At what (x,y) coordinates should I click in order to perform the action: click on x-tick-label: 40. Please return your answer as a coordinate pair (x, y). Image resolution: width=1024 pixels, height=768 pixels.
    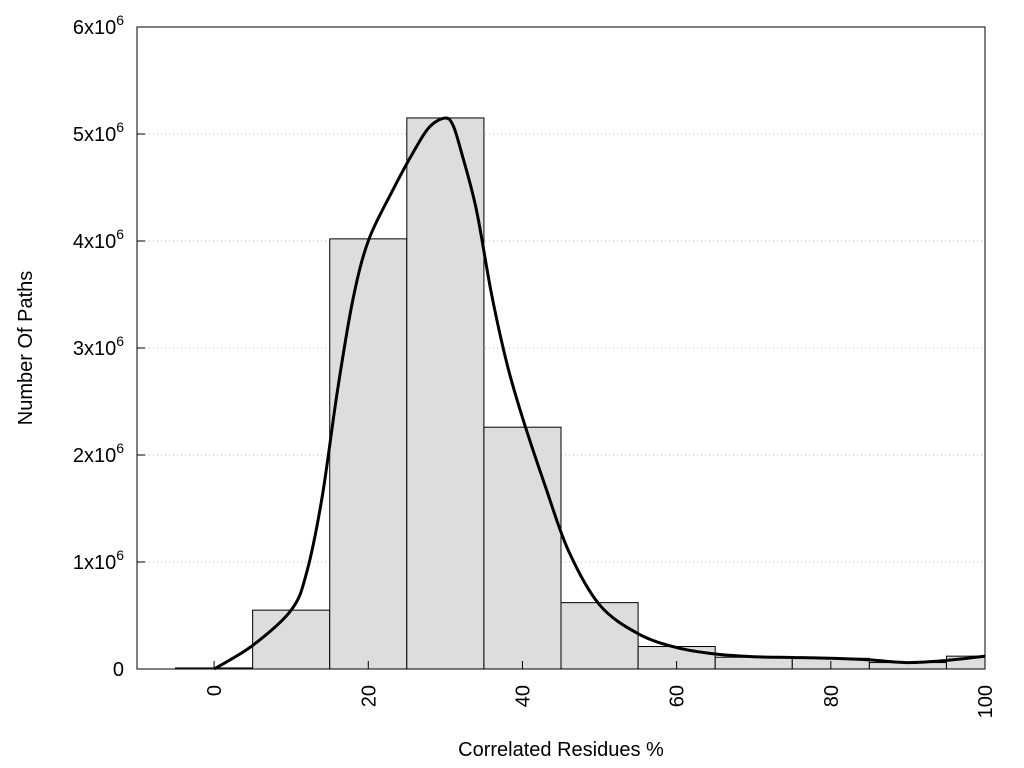
    Looking at the image, I should click on (523, 696).